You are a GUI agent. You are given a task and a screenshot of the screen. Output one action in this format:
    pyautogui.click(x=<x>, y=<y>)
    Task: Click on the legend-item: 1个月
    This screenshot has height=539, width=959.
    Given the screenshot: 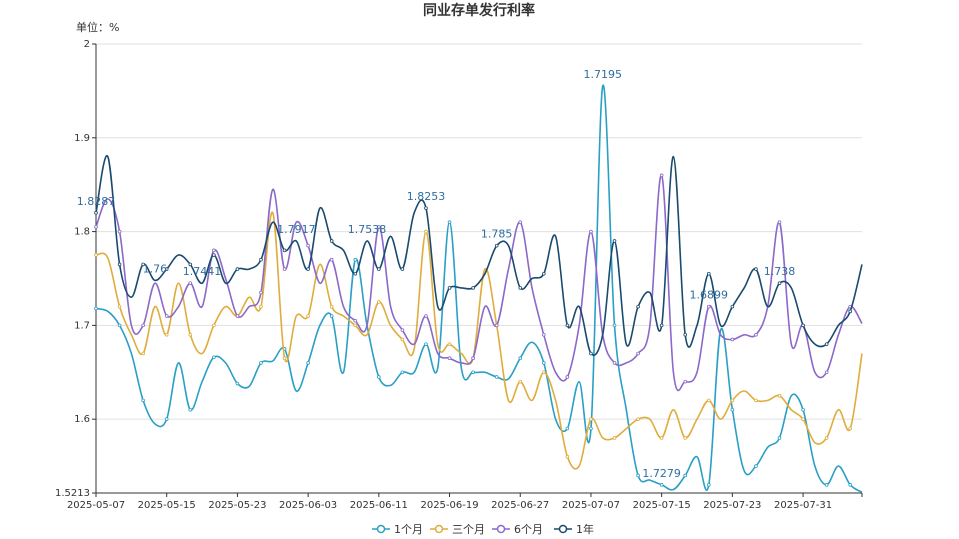 What is the action you would take?
    pyautogui.click(x=397, y=529)
    